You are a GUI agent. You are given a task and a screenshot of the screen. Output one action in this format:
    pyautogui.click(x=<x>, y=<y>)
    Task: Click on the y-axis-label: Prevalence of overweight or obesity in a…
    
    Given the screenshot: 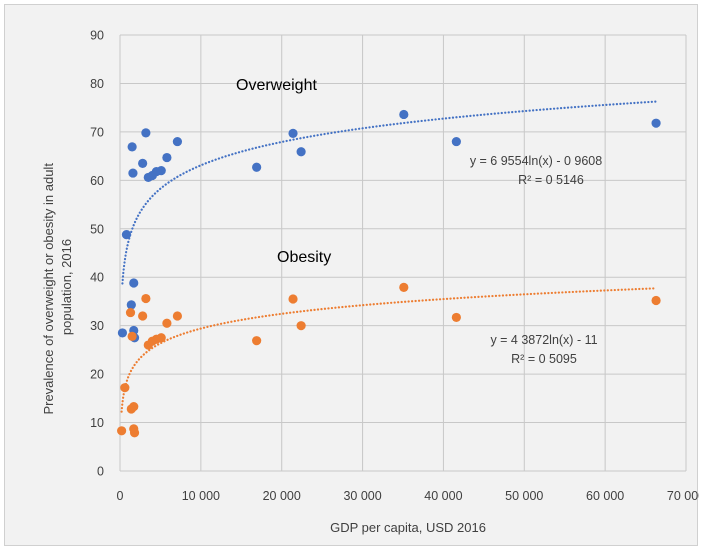 What is the action you would take?
    pyautogui.click(x=57, y=286)
    